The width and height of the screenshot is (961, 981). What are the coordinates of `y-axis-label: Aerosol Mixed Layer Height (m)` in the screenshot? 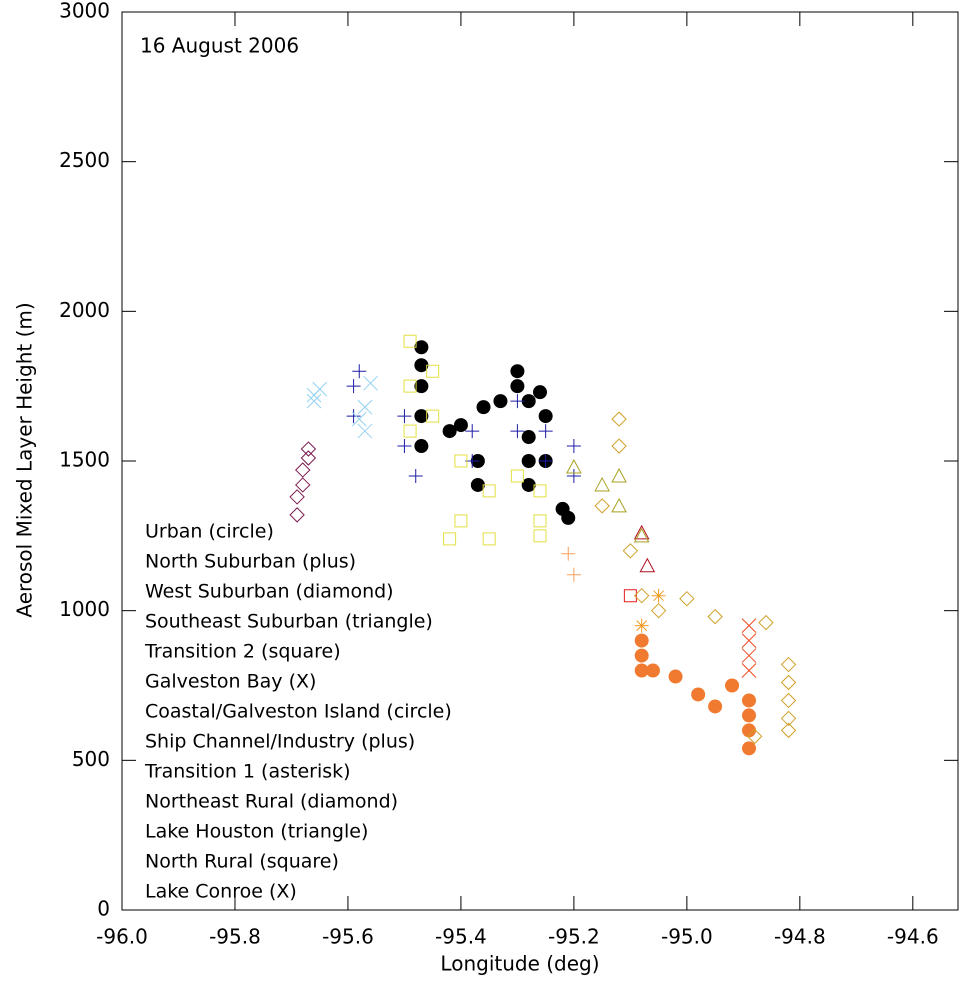 It's located at (25, 459).